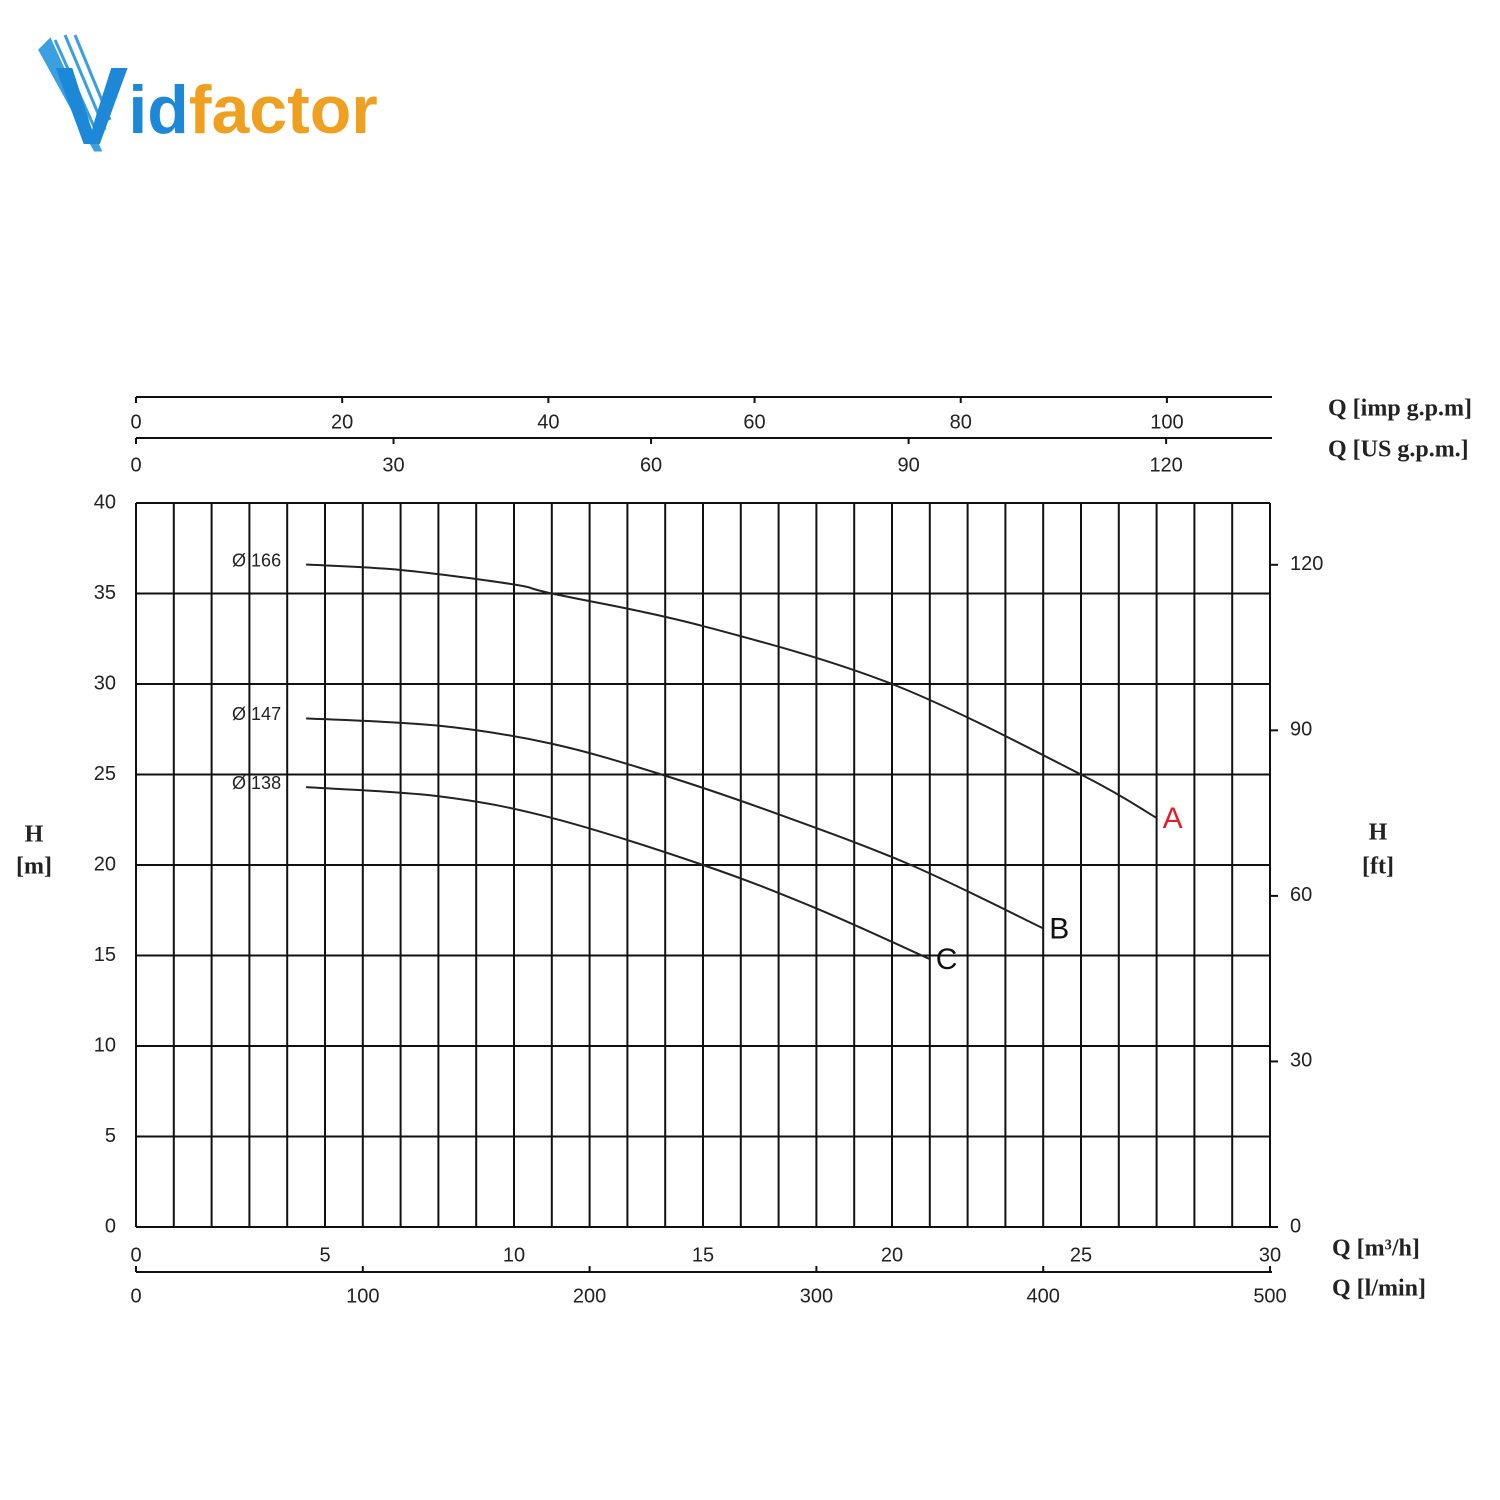 The image size is (1500, 1500). Describe the element at coordinates (105, 502) in the screenshot. I see `y-tick-label: 40` at that location.